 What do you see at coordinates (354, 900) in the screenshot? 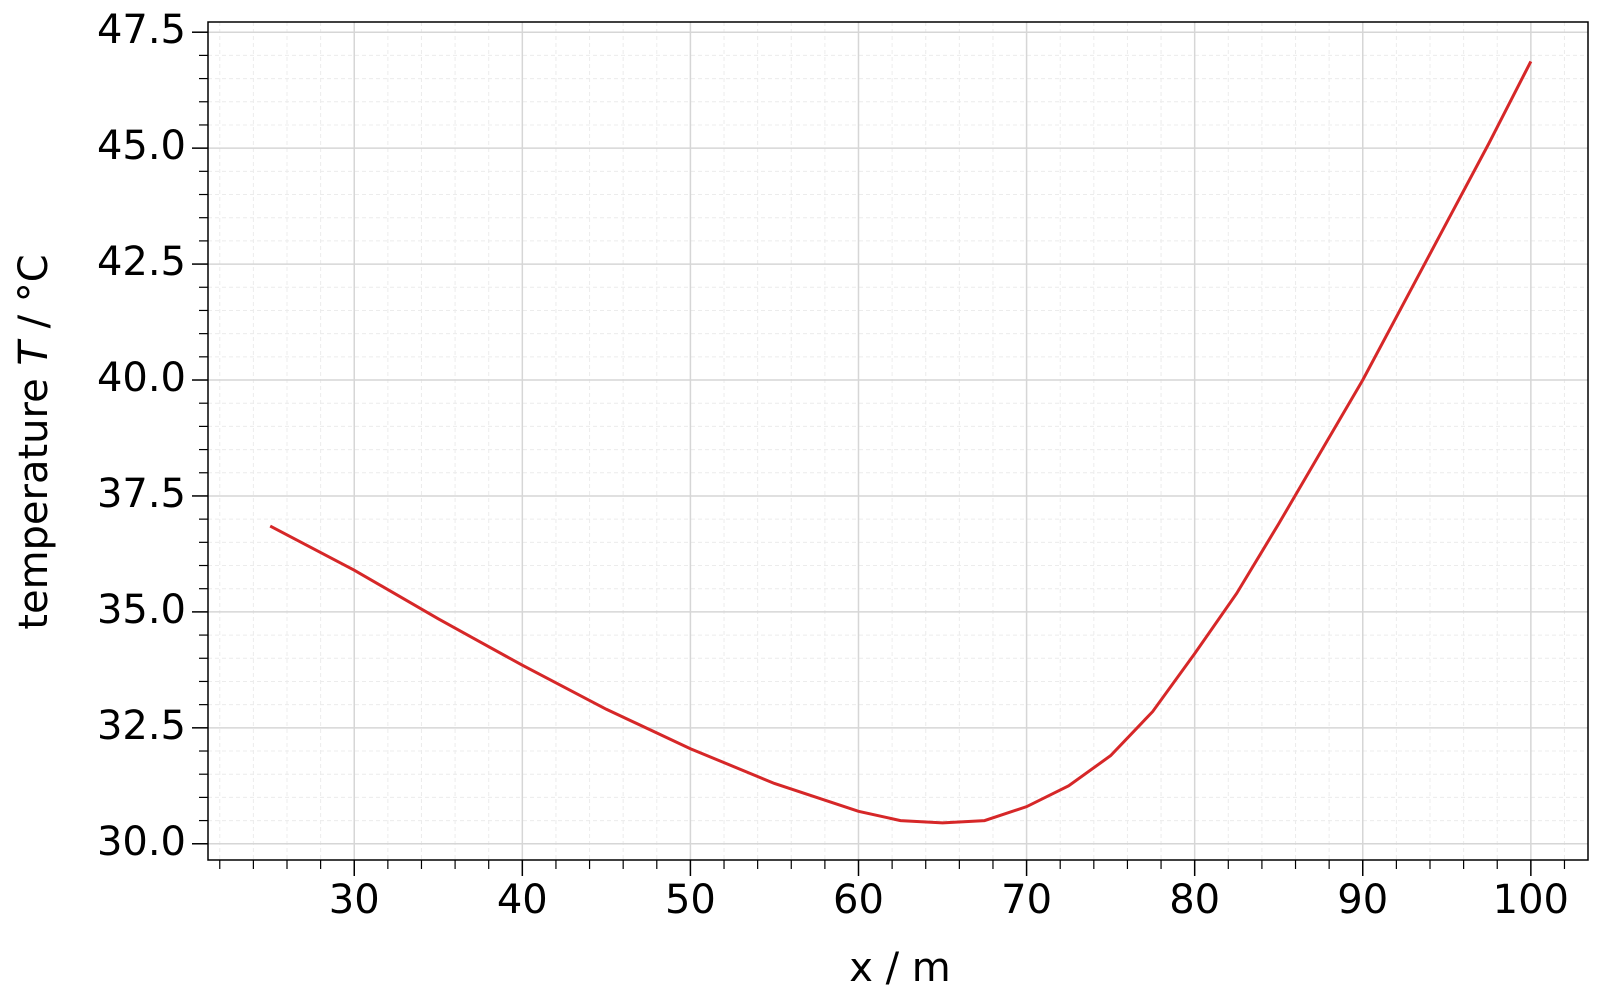
I see `x-tick-label: 30` at bounding box center [354, 900].